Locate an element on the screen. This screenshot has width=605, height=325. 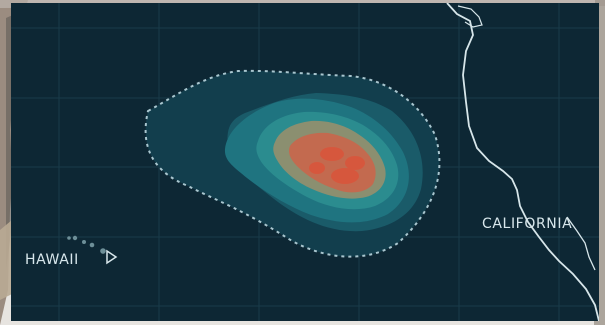
baja-coastline is located at coordinates (581, 243).